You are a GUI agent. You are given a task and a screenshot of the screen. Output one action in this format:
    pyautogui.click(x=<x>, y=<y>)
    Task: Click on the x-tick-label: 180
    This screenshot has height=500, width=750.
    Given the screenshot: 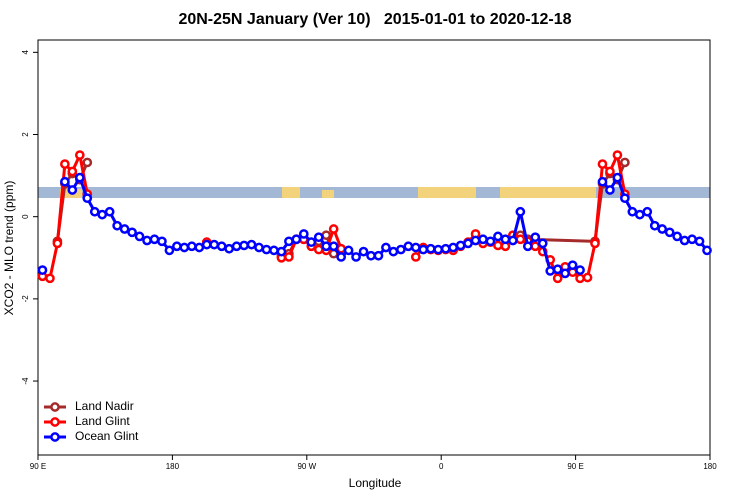 What is the action you would take?
    pyautogui.click(x=173, y=466)
    